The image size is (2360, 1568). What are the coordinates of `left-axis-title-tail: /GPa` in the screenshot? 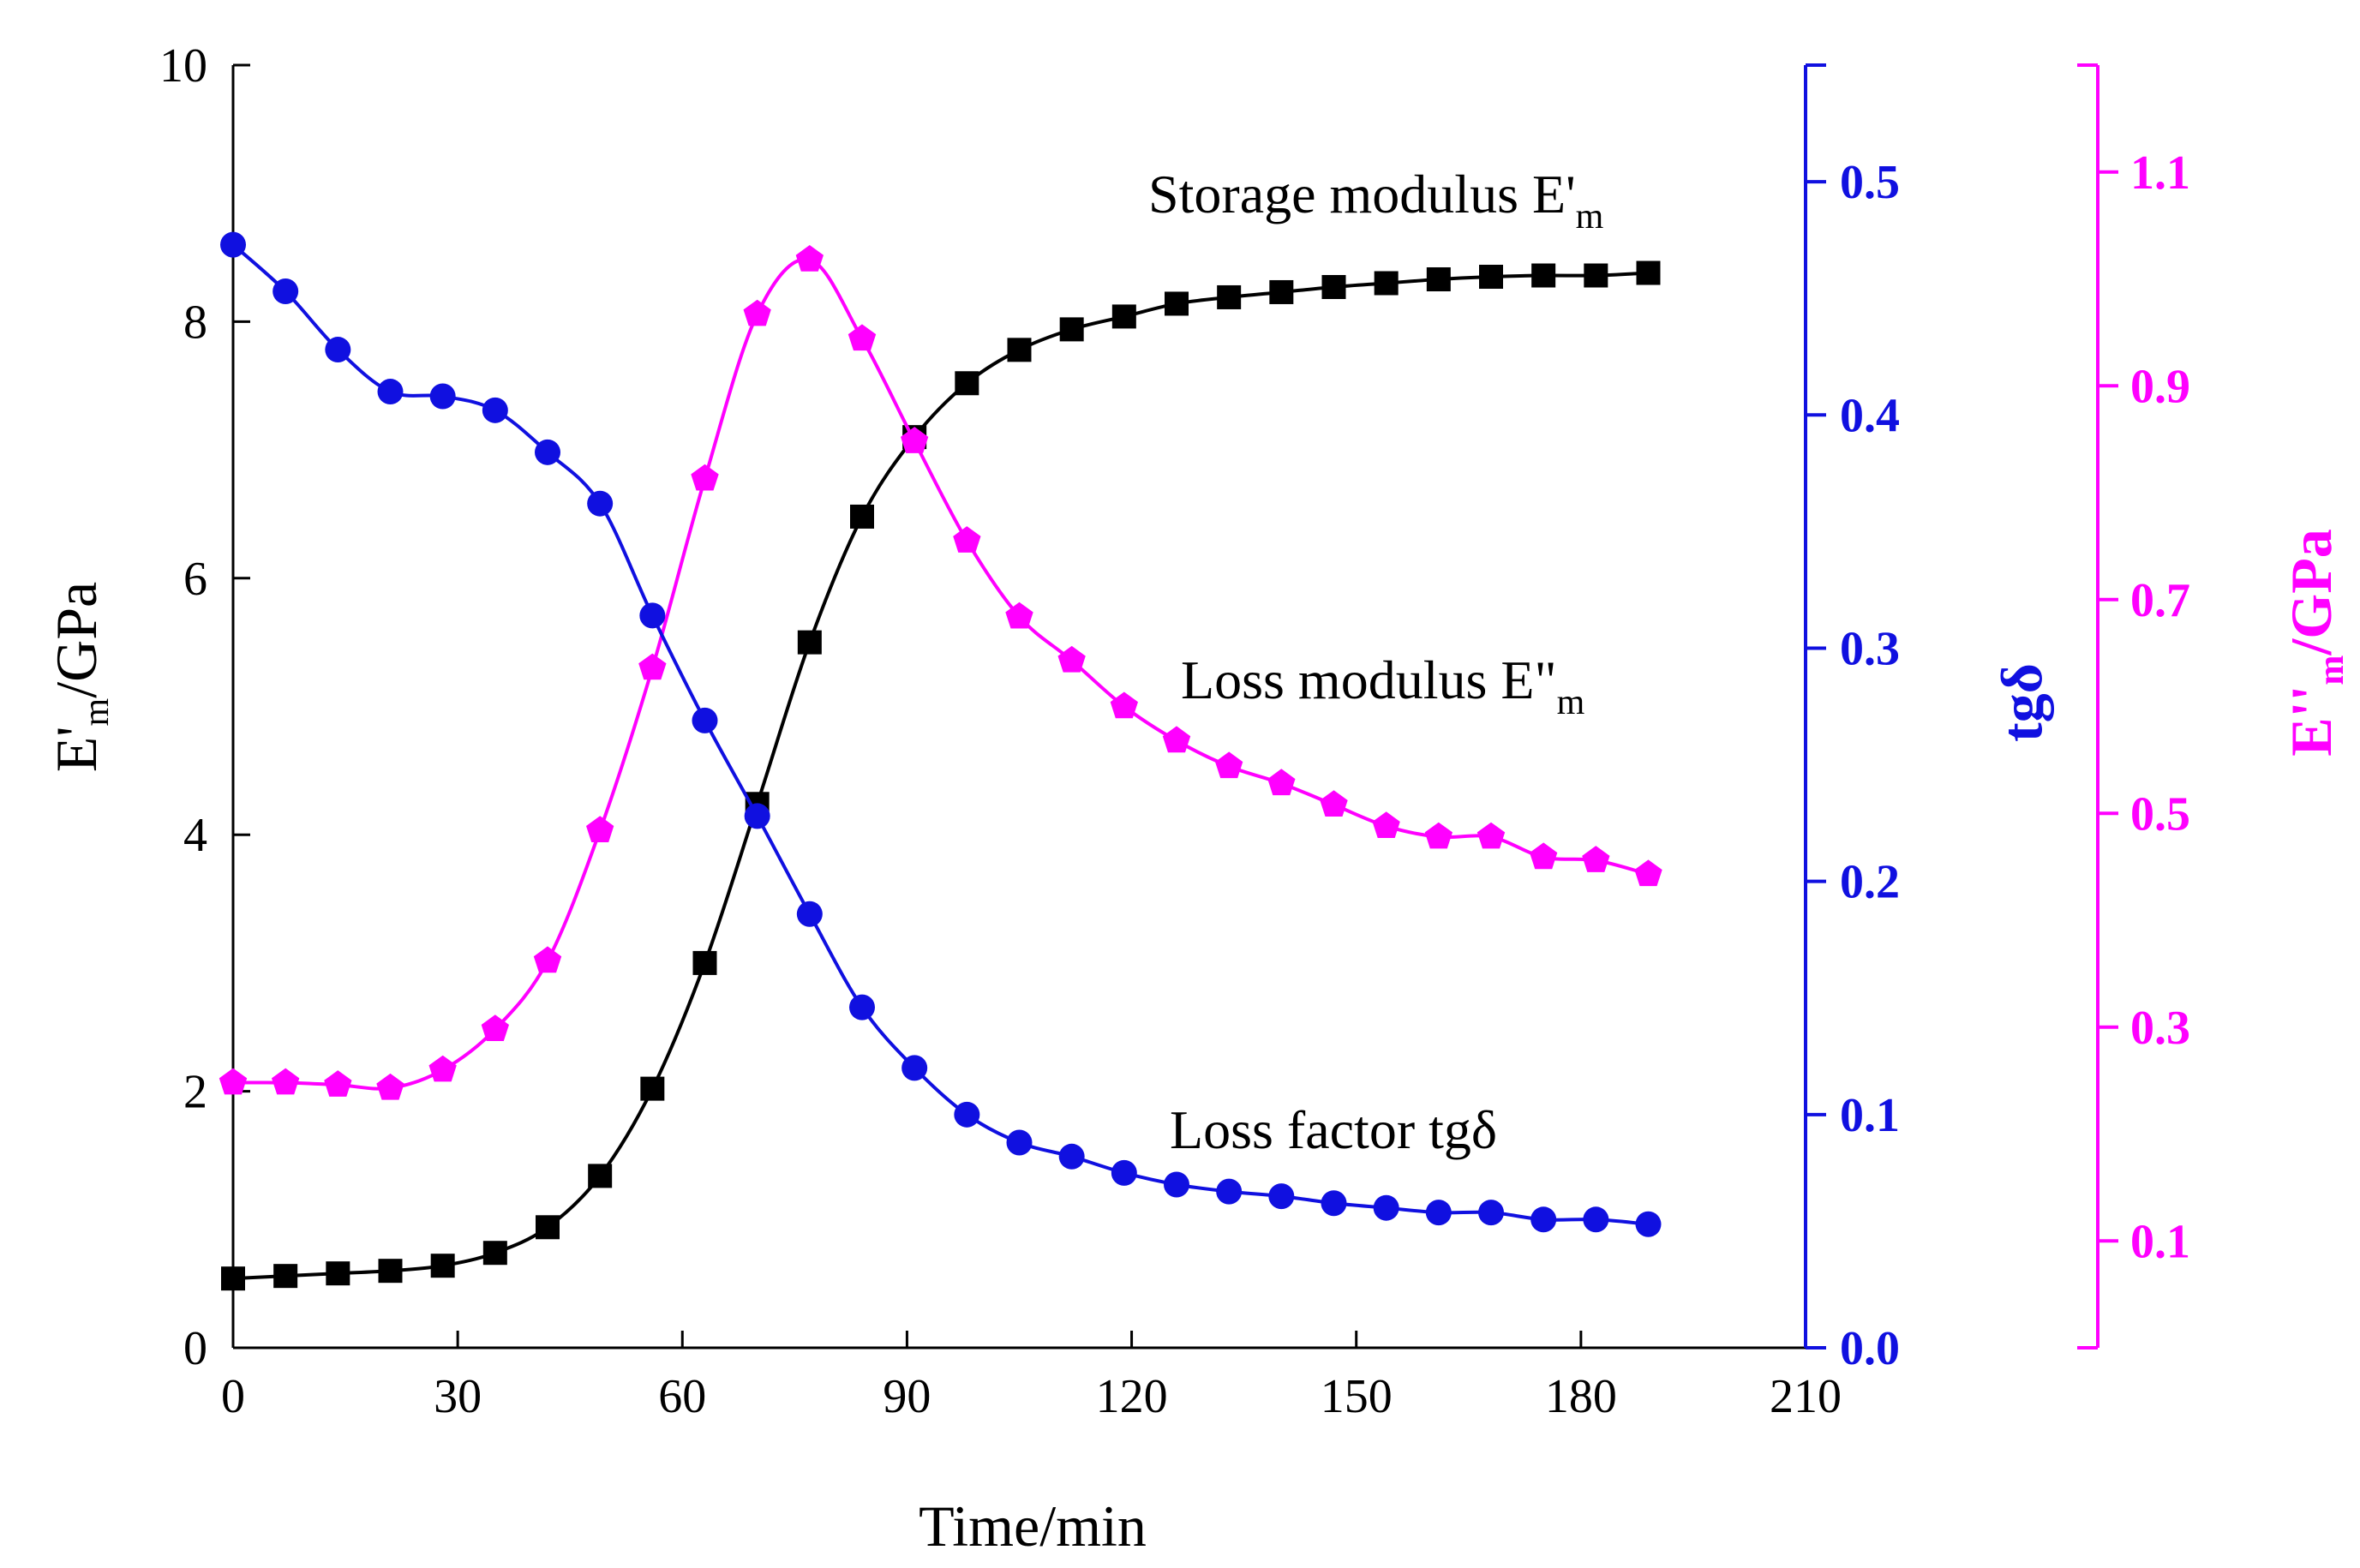 It's located at (77, 640).